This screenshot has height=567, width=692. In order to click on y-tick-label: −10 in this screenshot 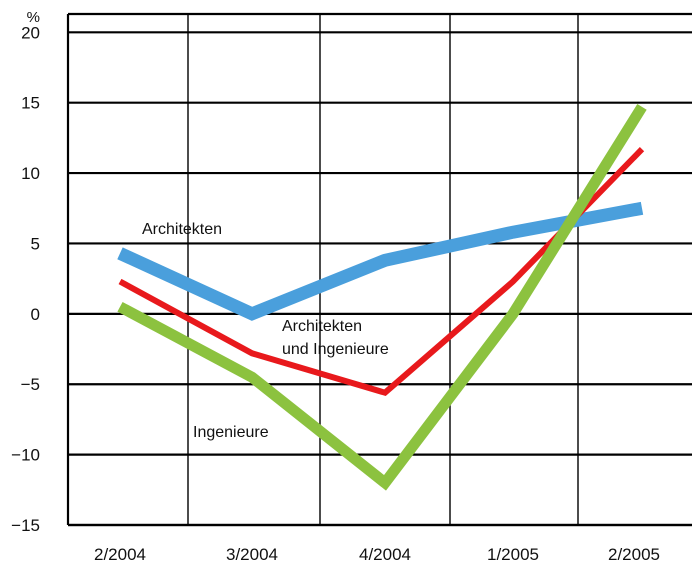, I will do `click(25, 455)`.